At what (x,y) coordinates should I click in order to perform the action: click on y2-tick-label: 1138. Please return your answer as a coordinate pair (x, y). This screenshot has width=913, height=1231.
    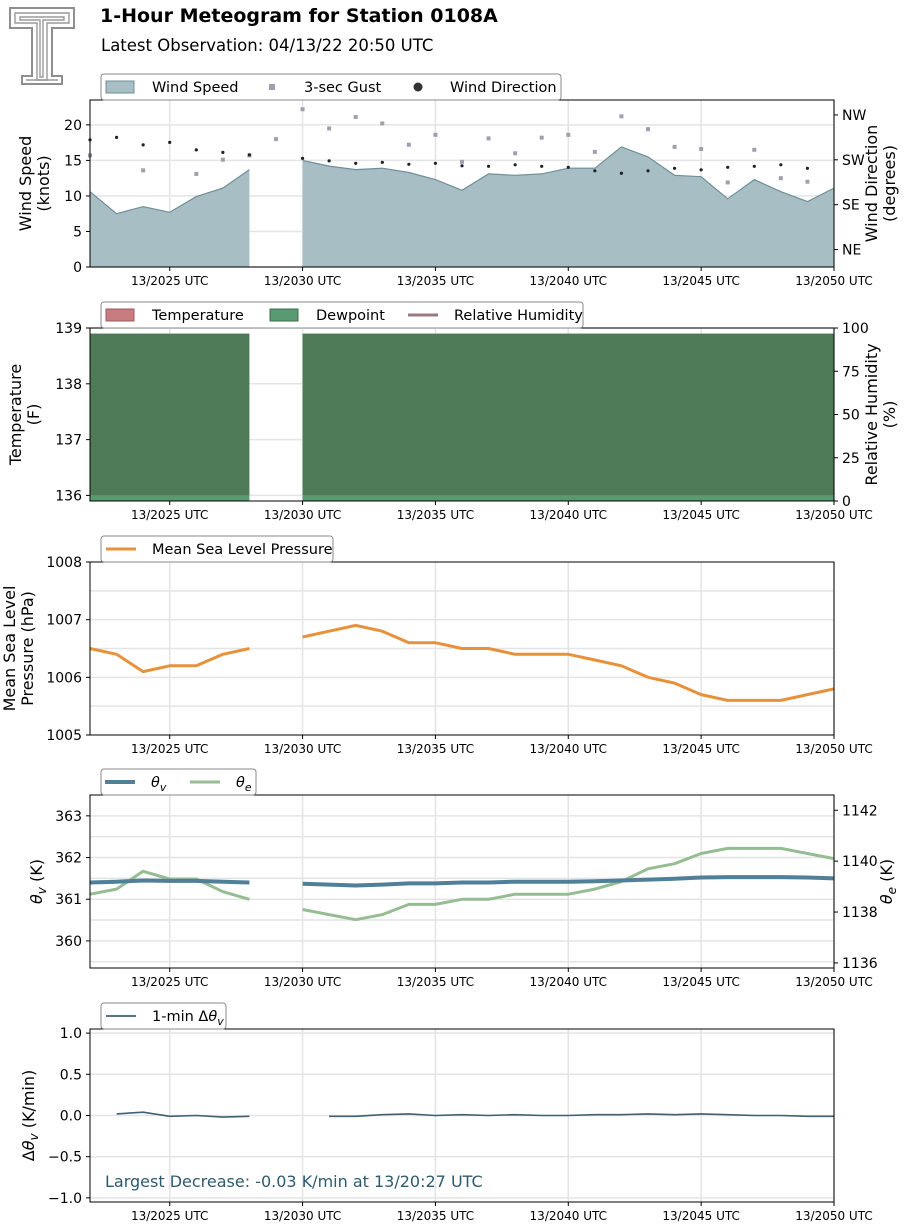
    Looking at the image, I should click on (860, 913).